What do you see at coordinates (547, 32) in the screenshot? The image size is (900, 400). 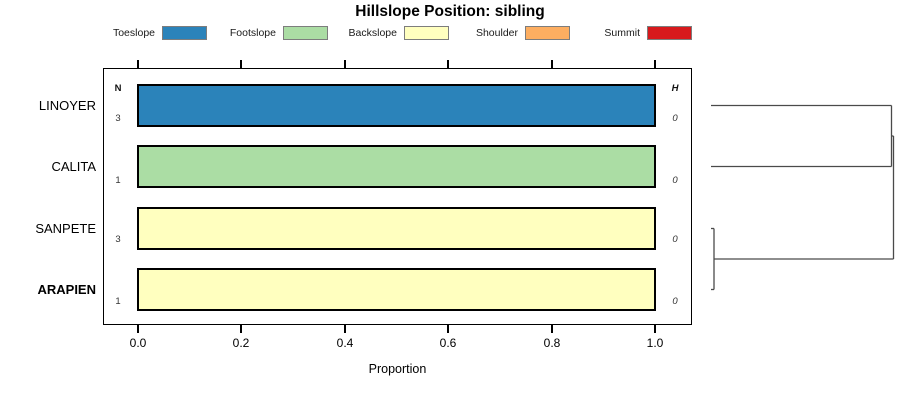 I see `legend-swatch-shoulder` at bounding box center [547, 32].